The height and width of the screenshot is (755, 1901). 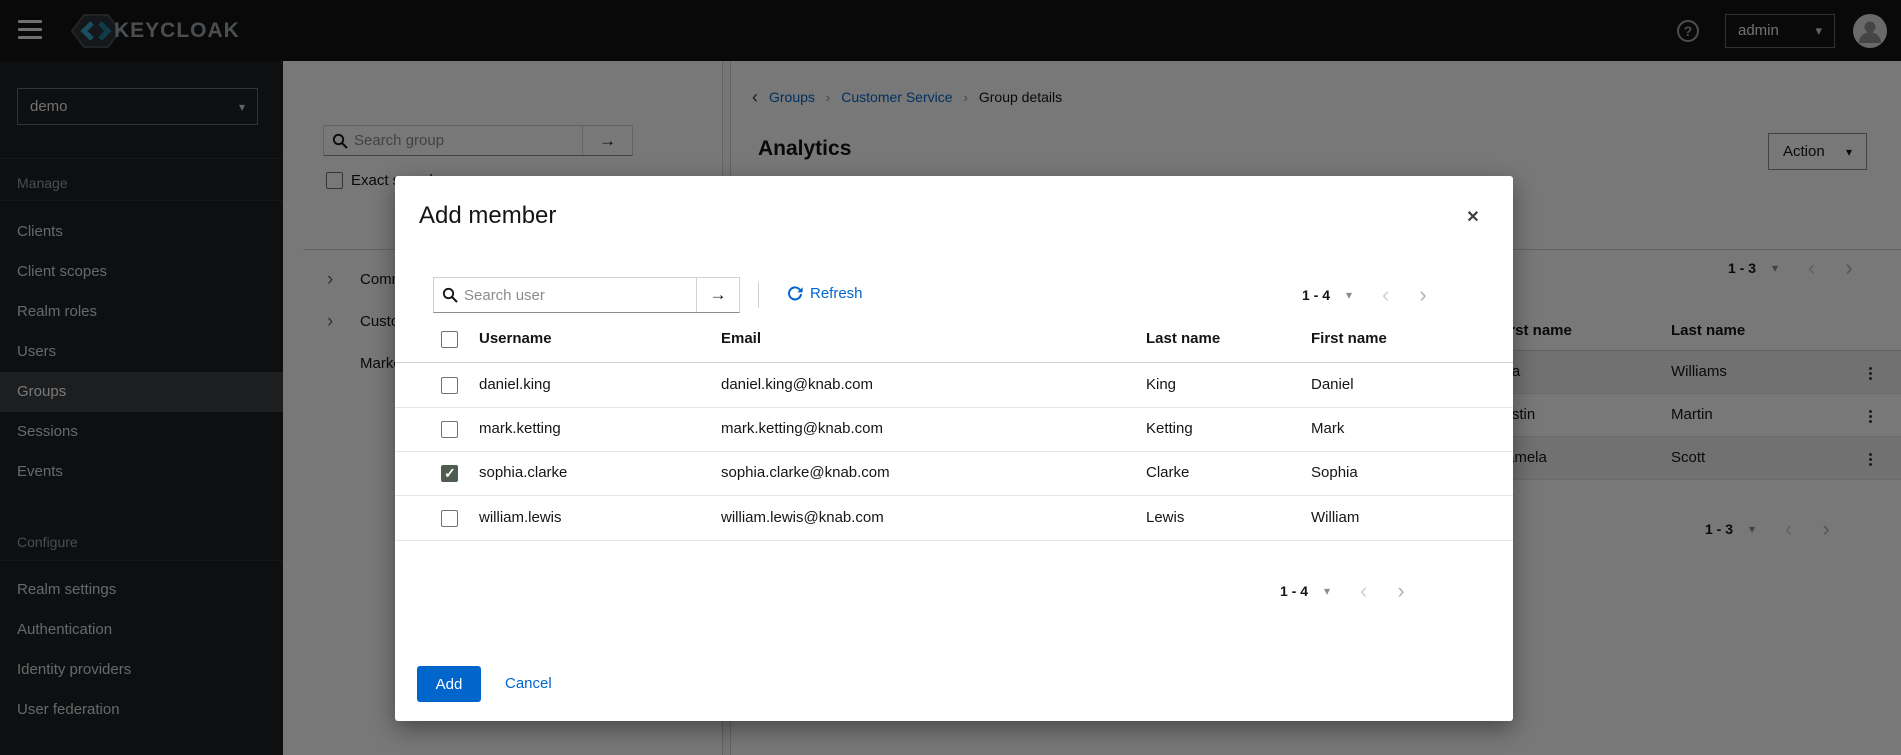 I want to click on modal-title: Add member, so click(x=488, y=215).